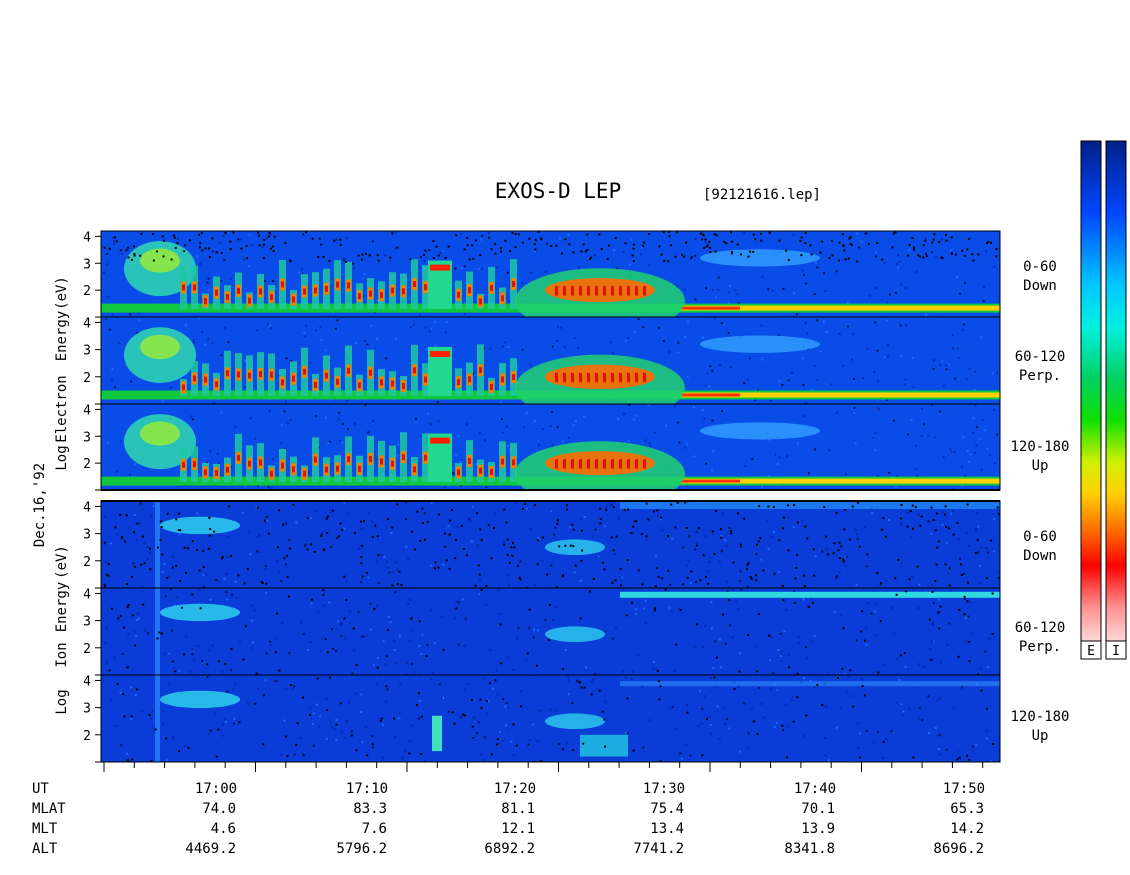 The height and width of the screenshot is (875, 1130). Describe the element at coordinates (818, 809) in the screenshot. I see `ephemeris-value: 70.1` at that location.